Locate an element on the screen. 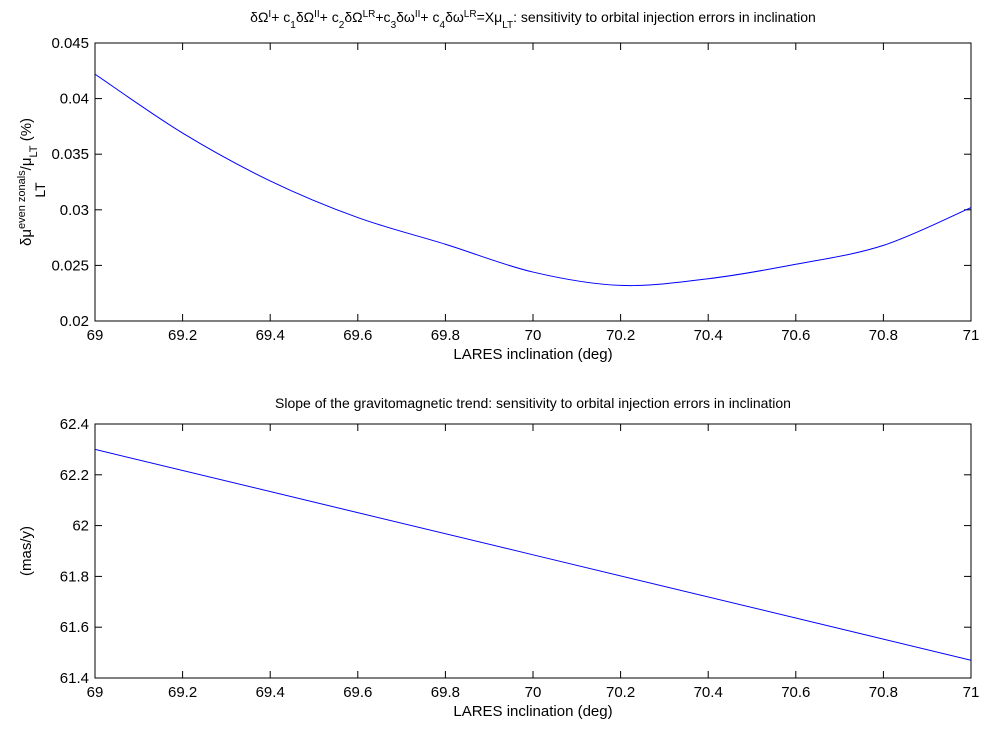 The width and height of the screenshot is (984, 753). y-tick-label: 61.8 is located at coordinates (74, 576).